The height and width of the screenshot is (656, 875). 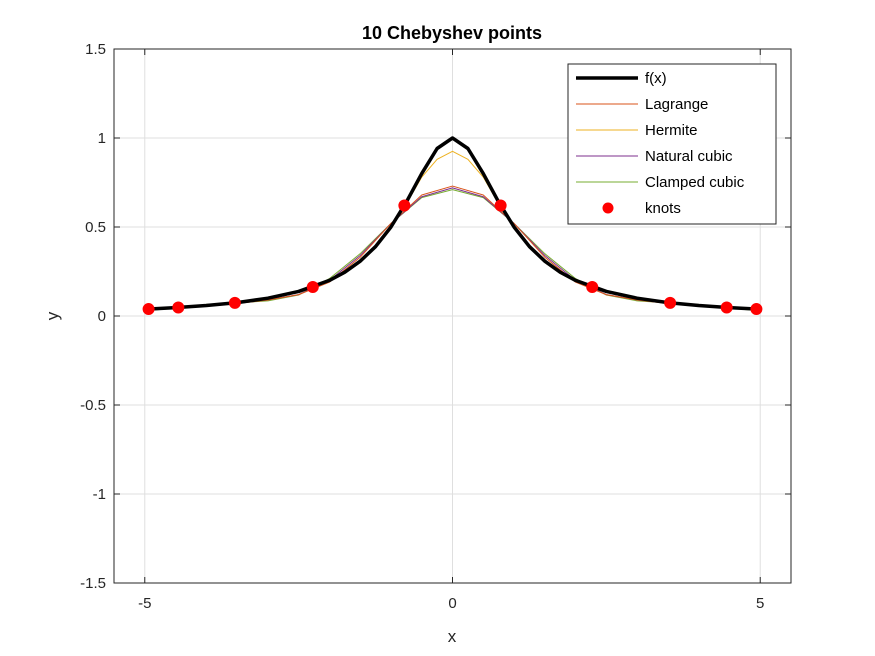 I want to click on y-tick-label: 1.5, so click(x=95, y=49).